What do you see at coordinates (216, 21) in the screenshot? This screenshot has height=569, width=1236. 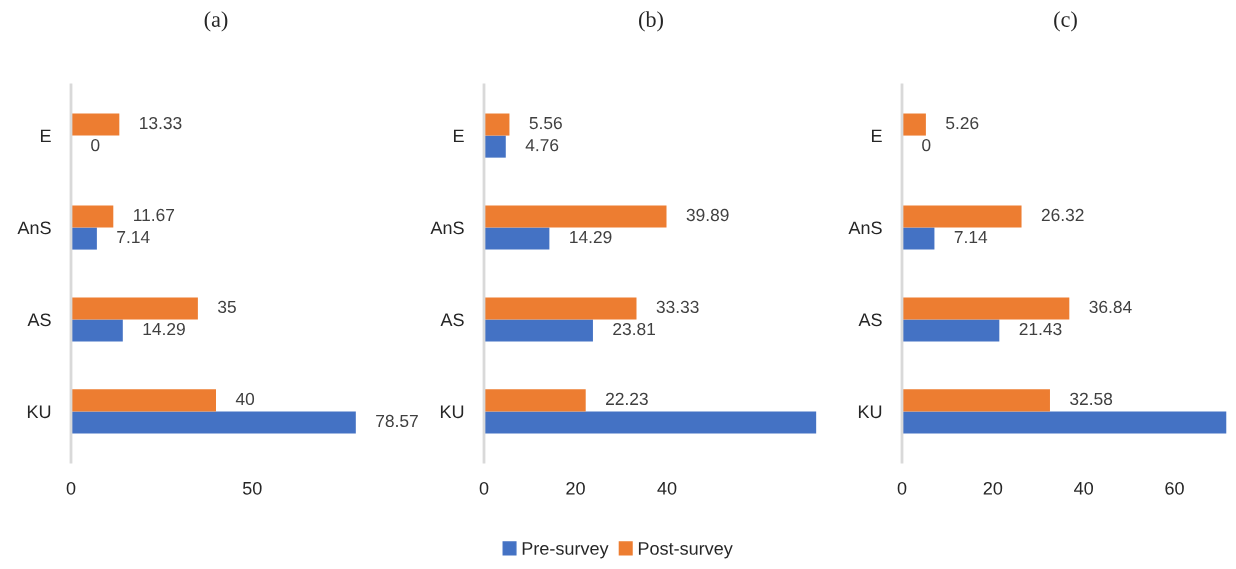 I see `chart-title: (a)` at bounding box center [216, 21].